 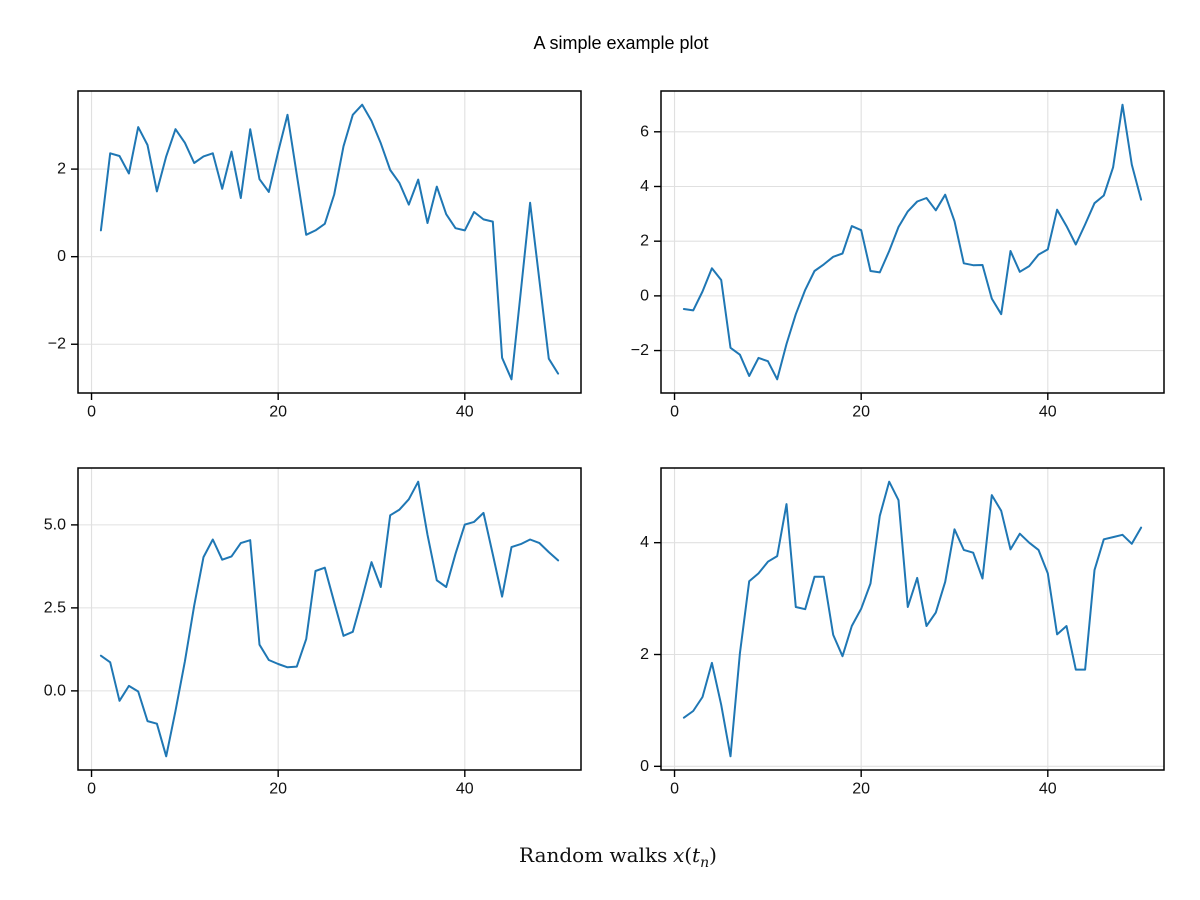 I want to click on tick-labels: 0 20 40 5.0 2.5 0.0, so click(x=259, y=656).